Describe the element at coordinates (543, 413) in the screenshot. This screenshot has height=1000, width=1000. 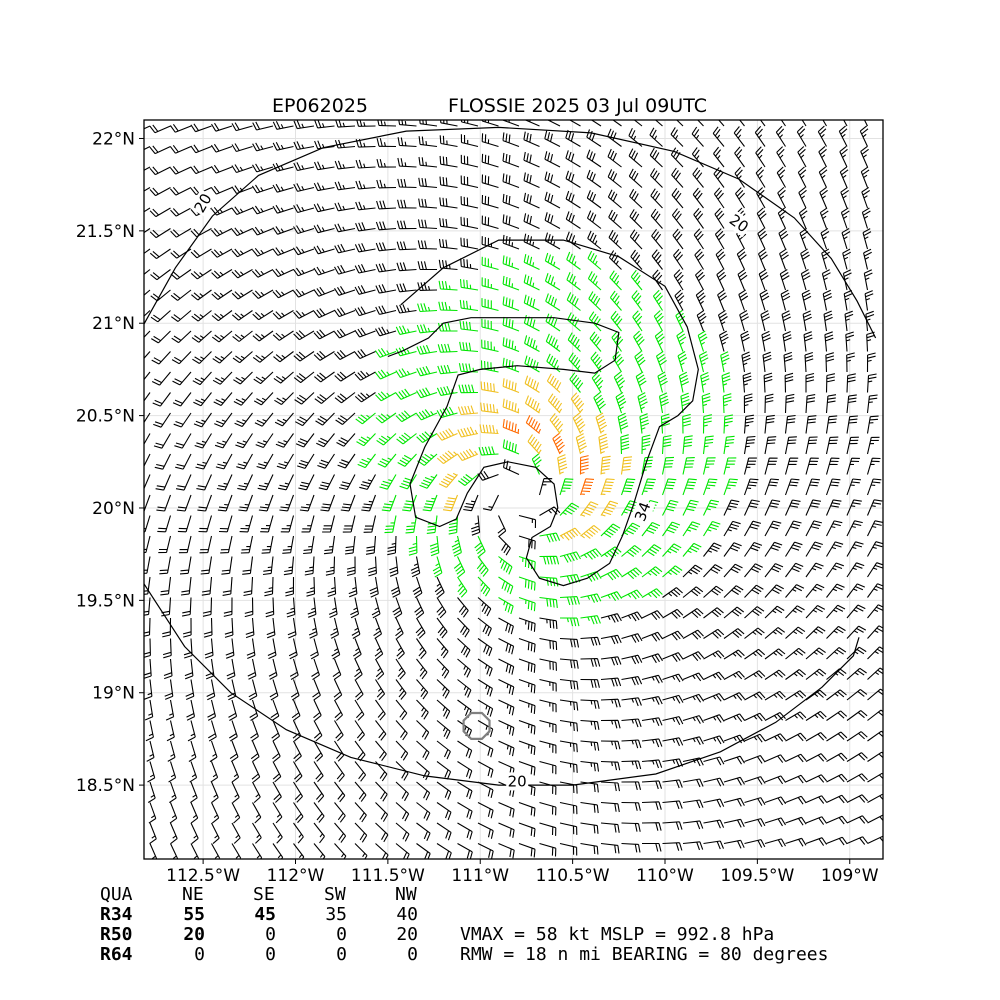
I see `contour-line` at that location.